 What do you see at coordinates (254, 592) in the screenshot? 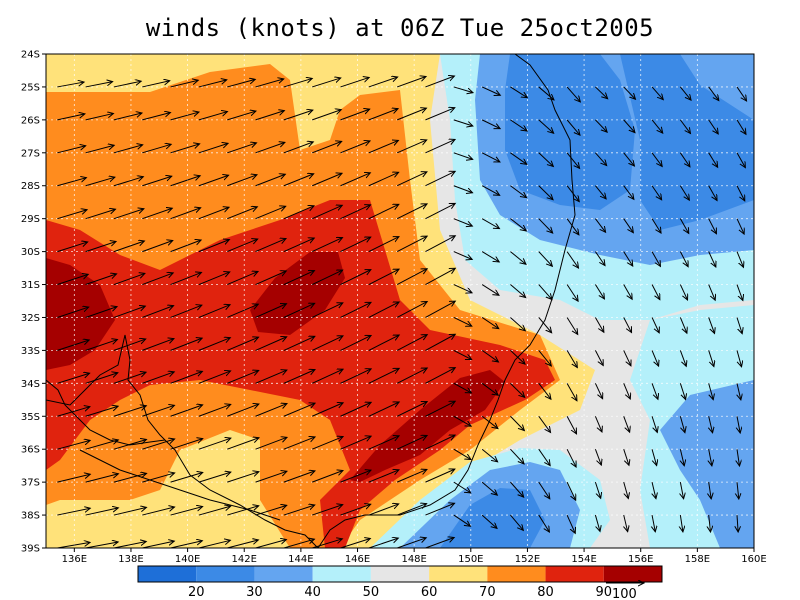
I see `colorbar-label: 30` at bounding box center [254, 592].